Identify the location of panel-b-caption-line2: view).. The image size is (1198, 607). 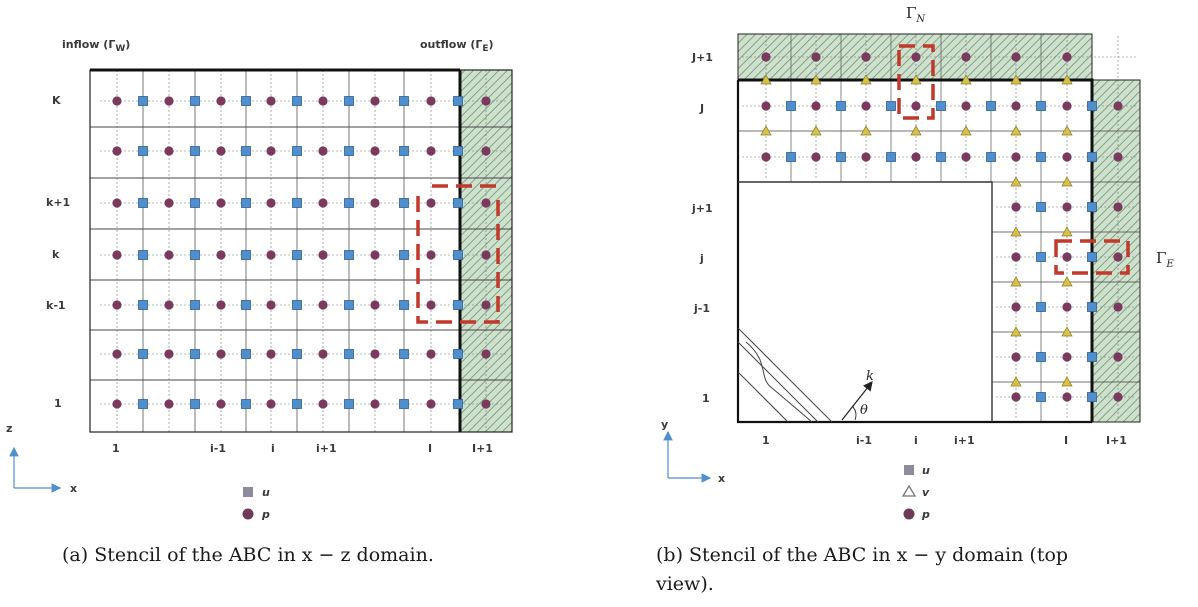
(684, 584).